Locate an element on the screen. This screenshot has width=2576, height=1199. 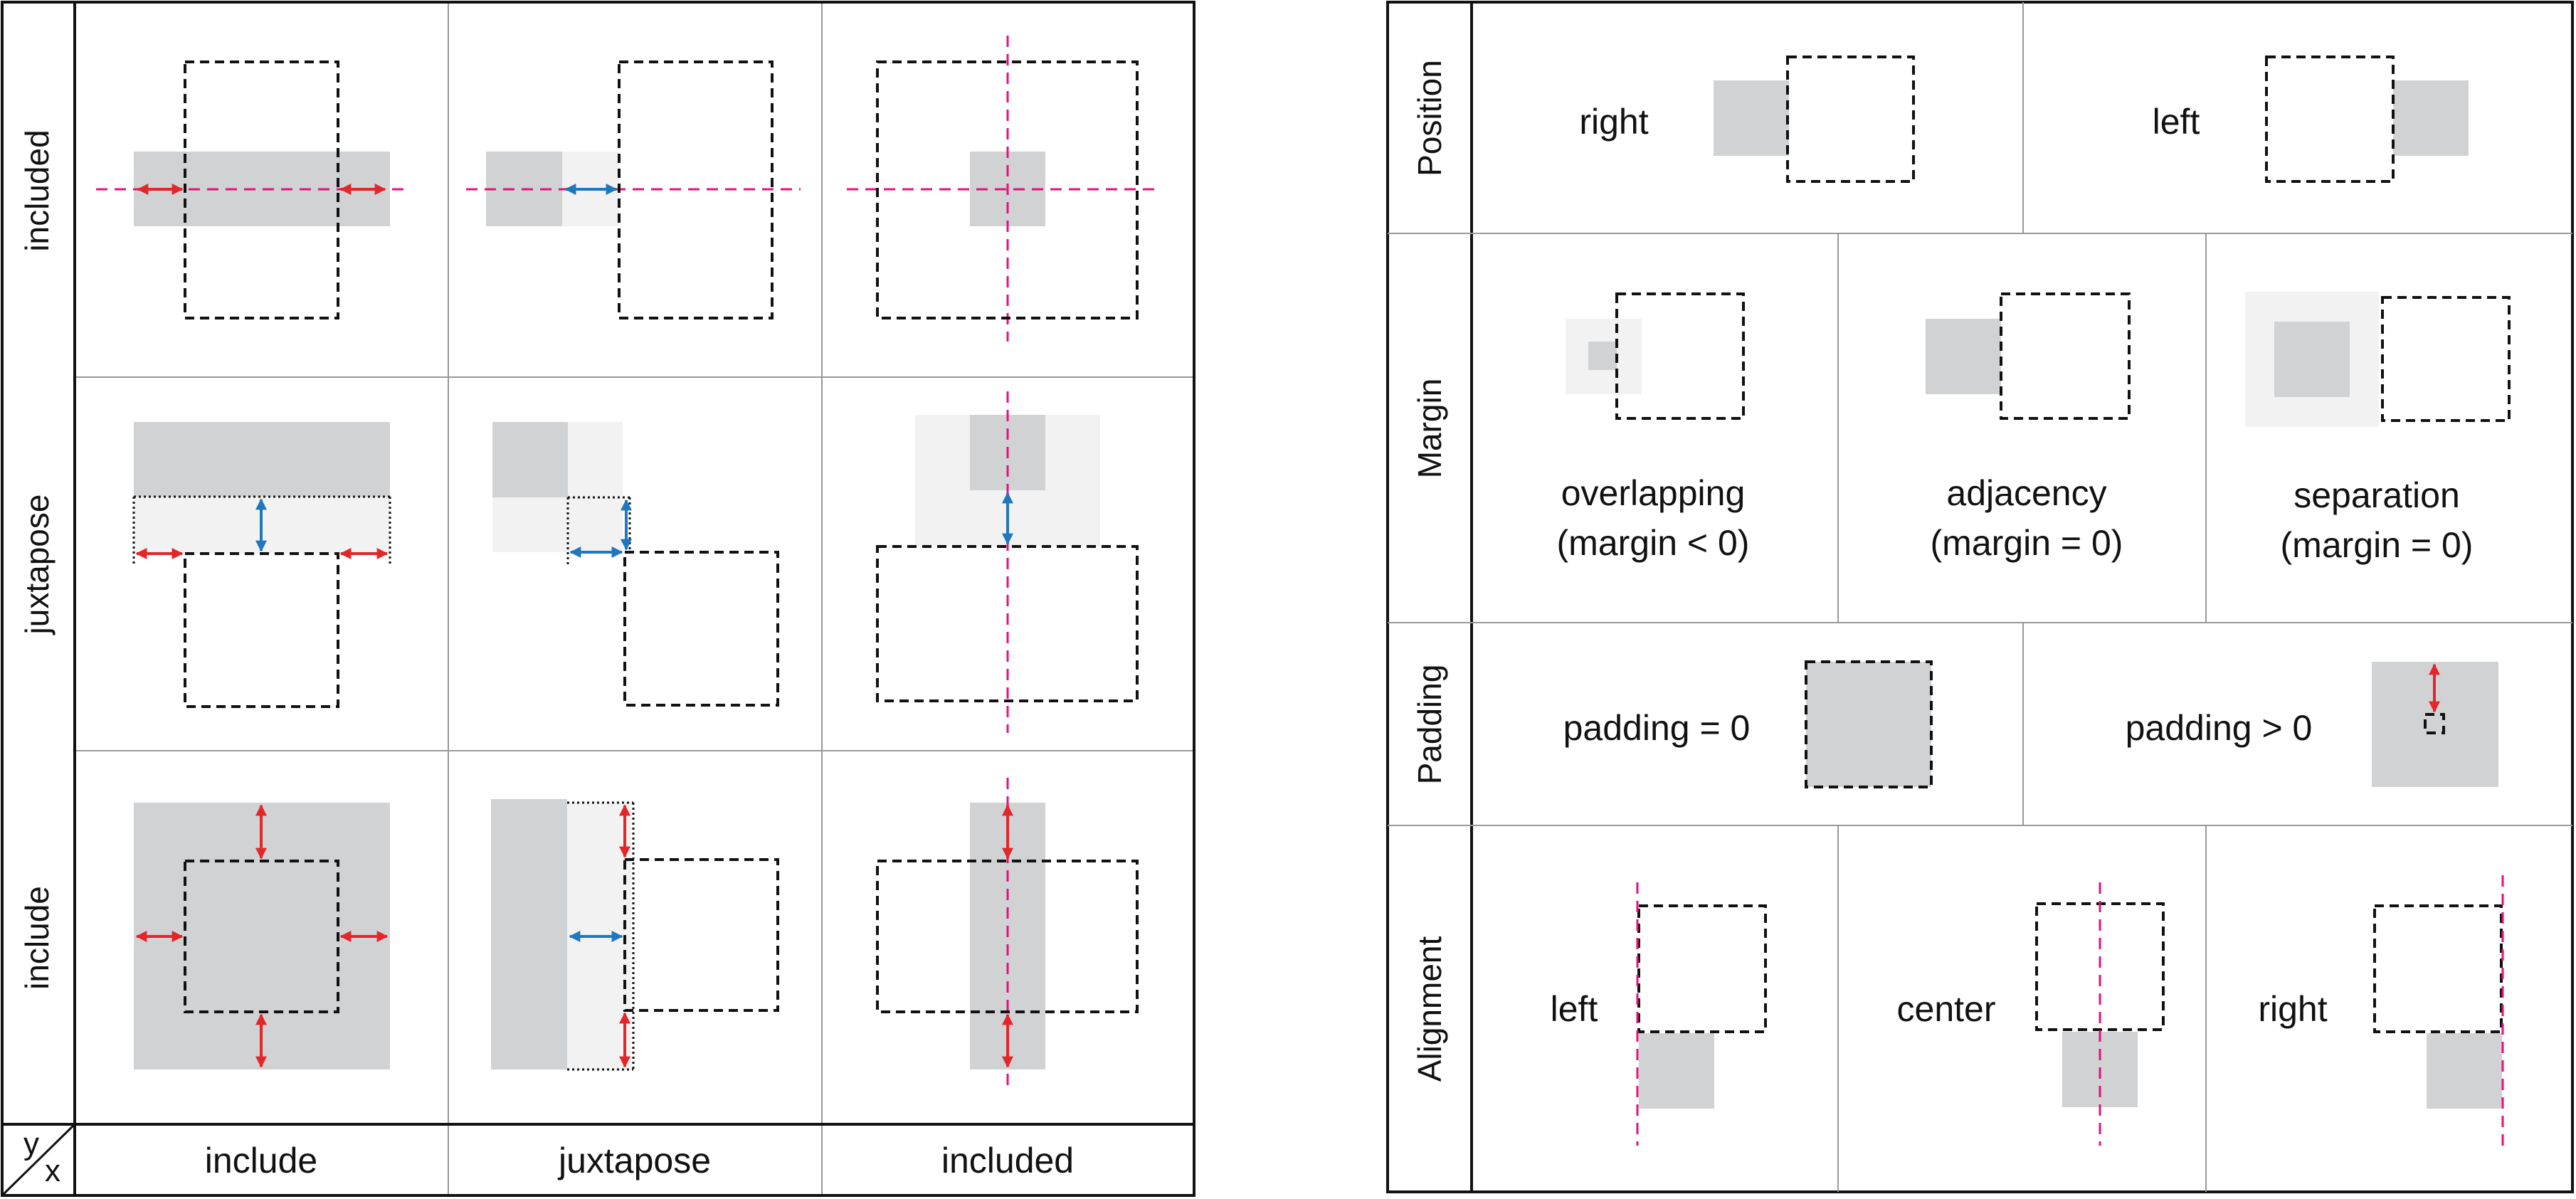
margin-overlapping-label: overlapping is located at coordinates (1653, 493).